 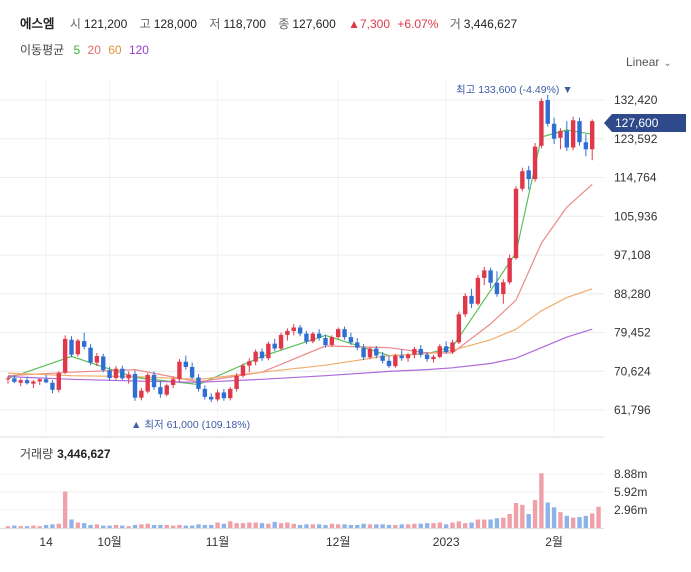 What do you see at coordinates (94, 50) in the screenshot?
I see `ma-20-label: 20` at bounding box center [94, 50].